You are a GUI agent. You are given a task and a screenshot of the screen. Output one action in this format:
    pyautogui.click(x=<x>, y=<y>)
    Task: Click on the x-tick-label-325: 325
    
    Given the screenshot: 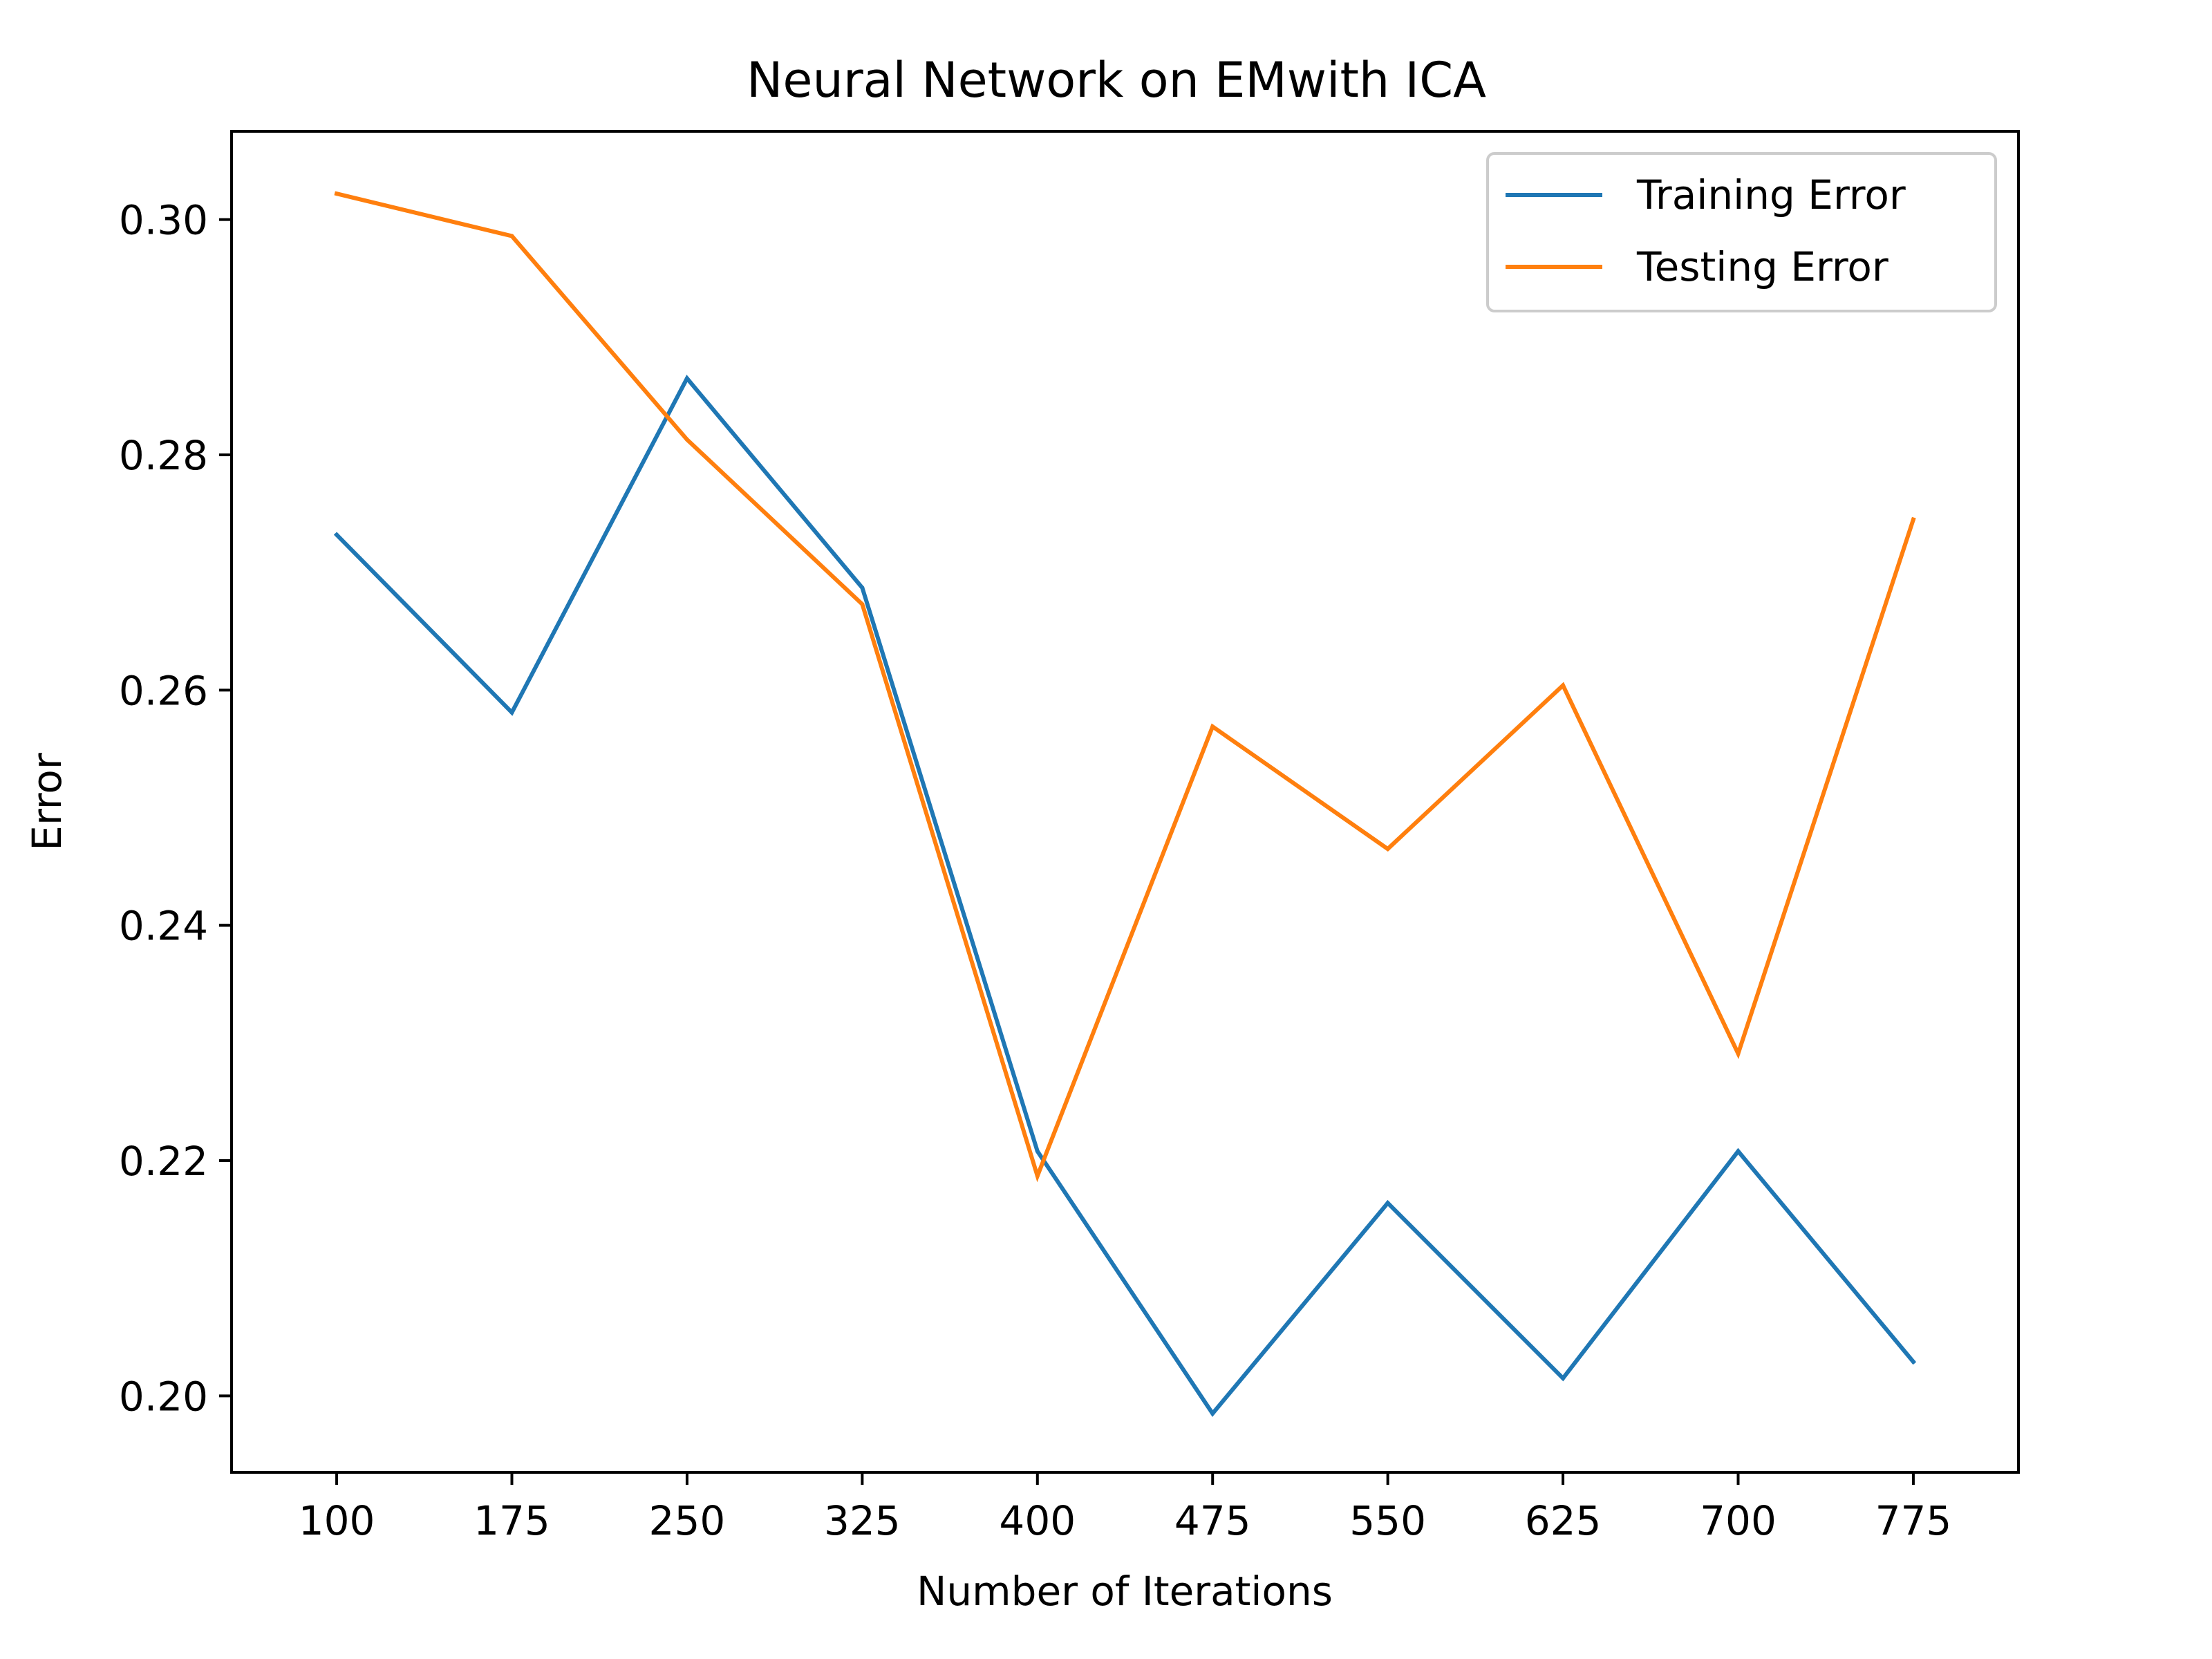 What is the action you would take?
    pyautogui.click(x=862, y=1521)
    